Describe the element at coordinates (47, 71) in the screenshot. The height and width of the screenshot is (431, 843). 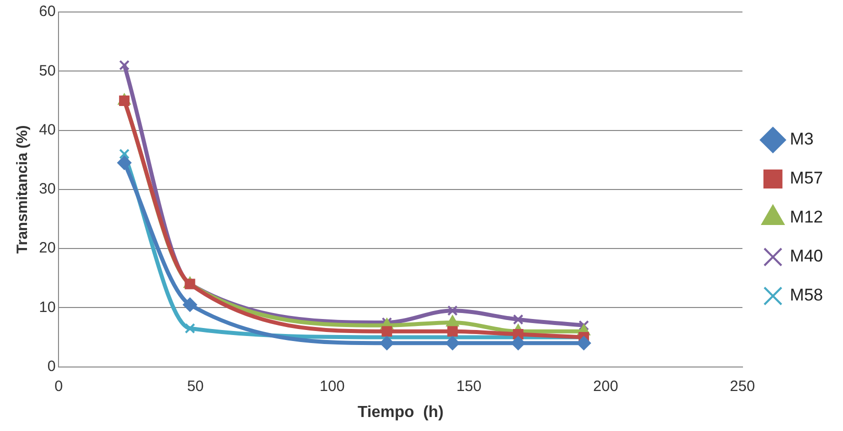
I see `y-tick-label: 50` at that location.